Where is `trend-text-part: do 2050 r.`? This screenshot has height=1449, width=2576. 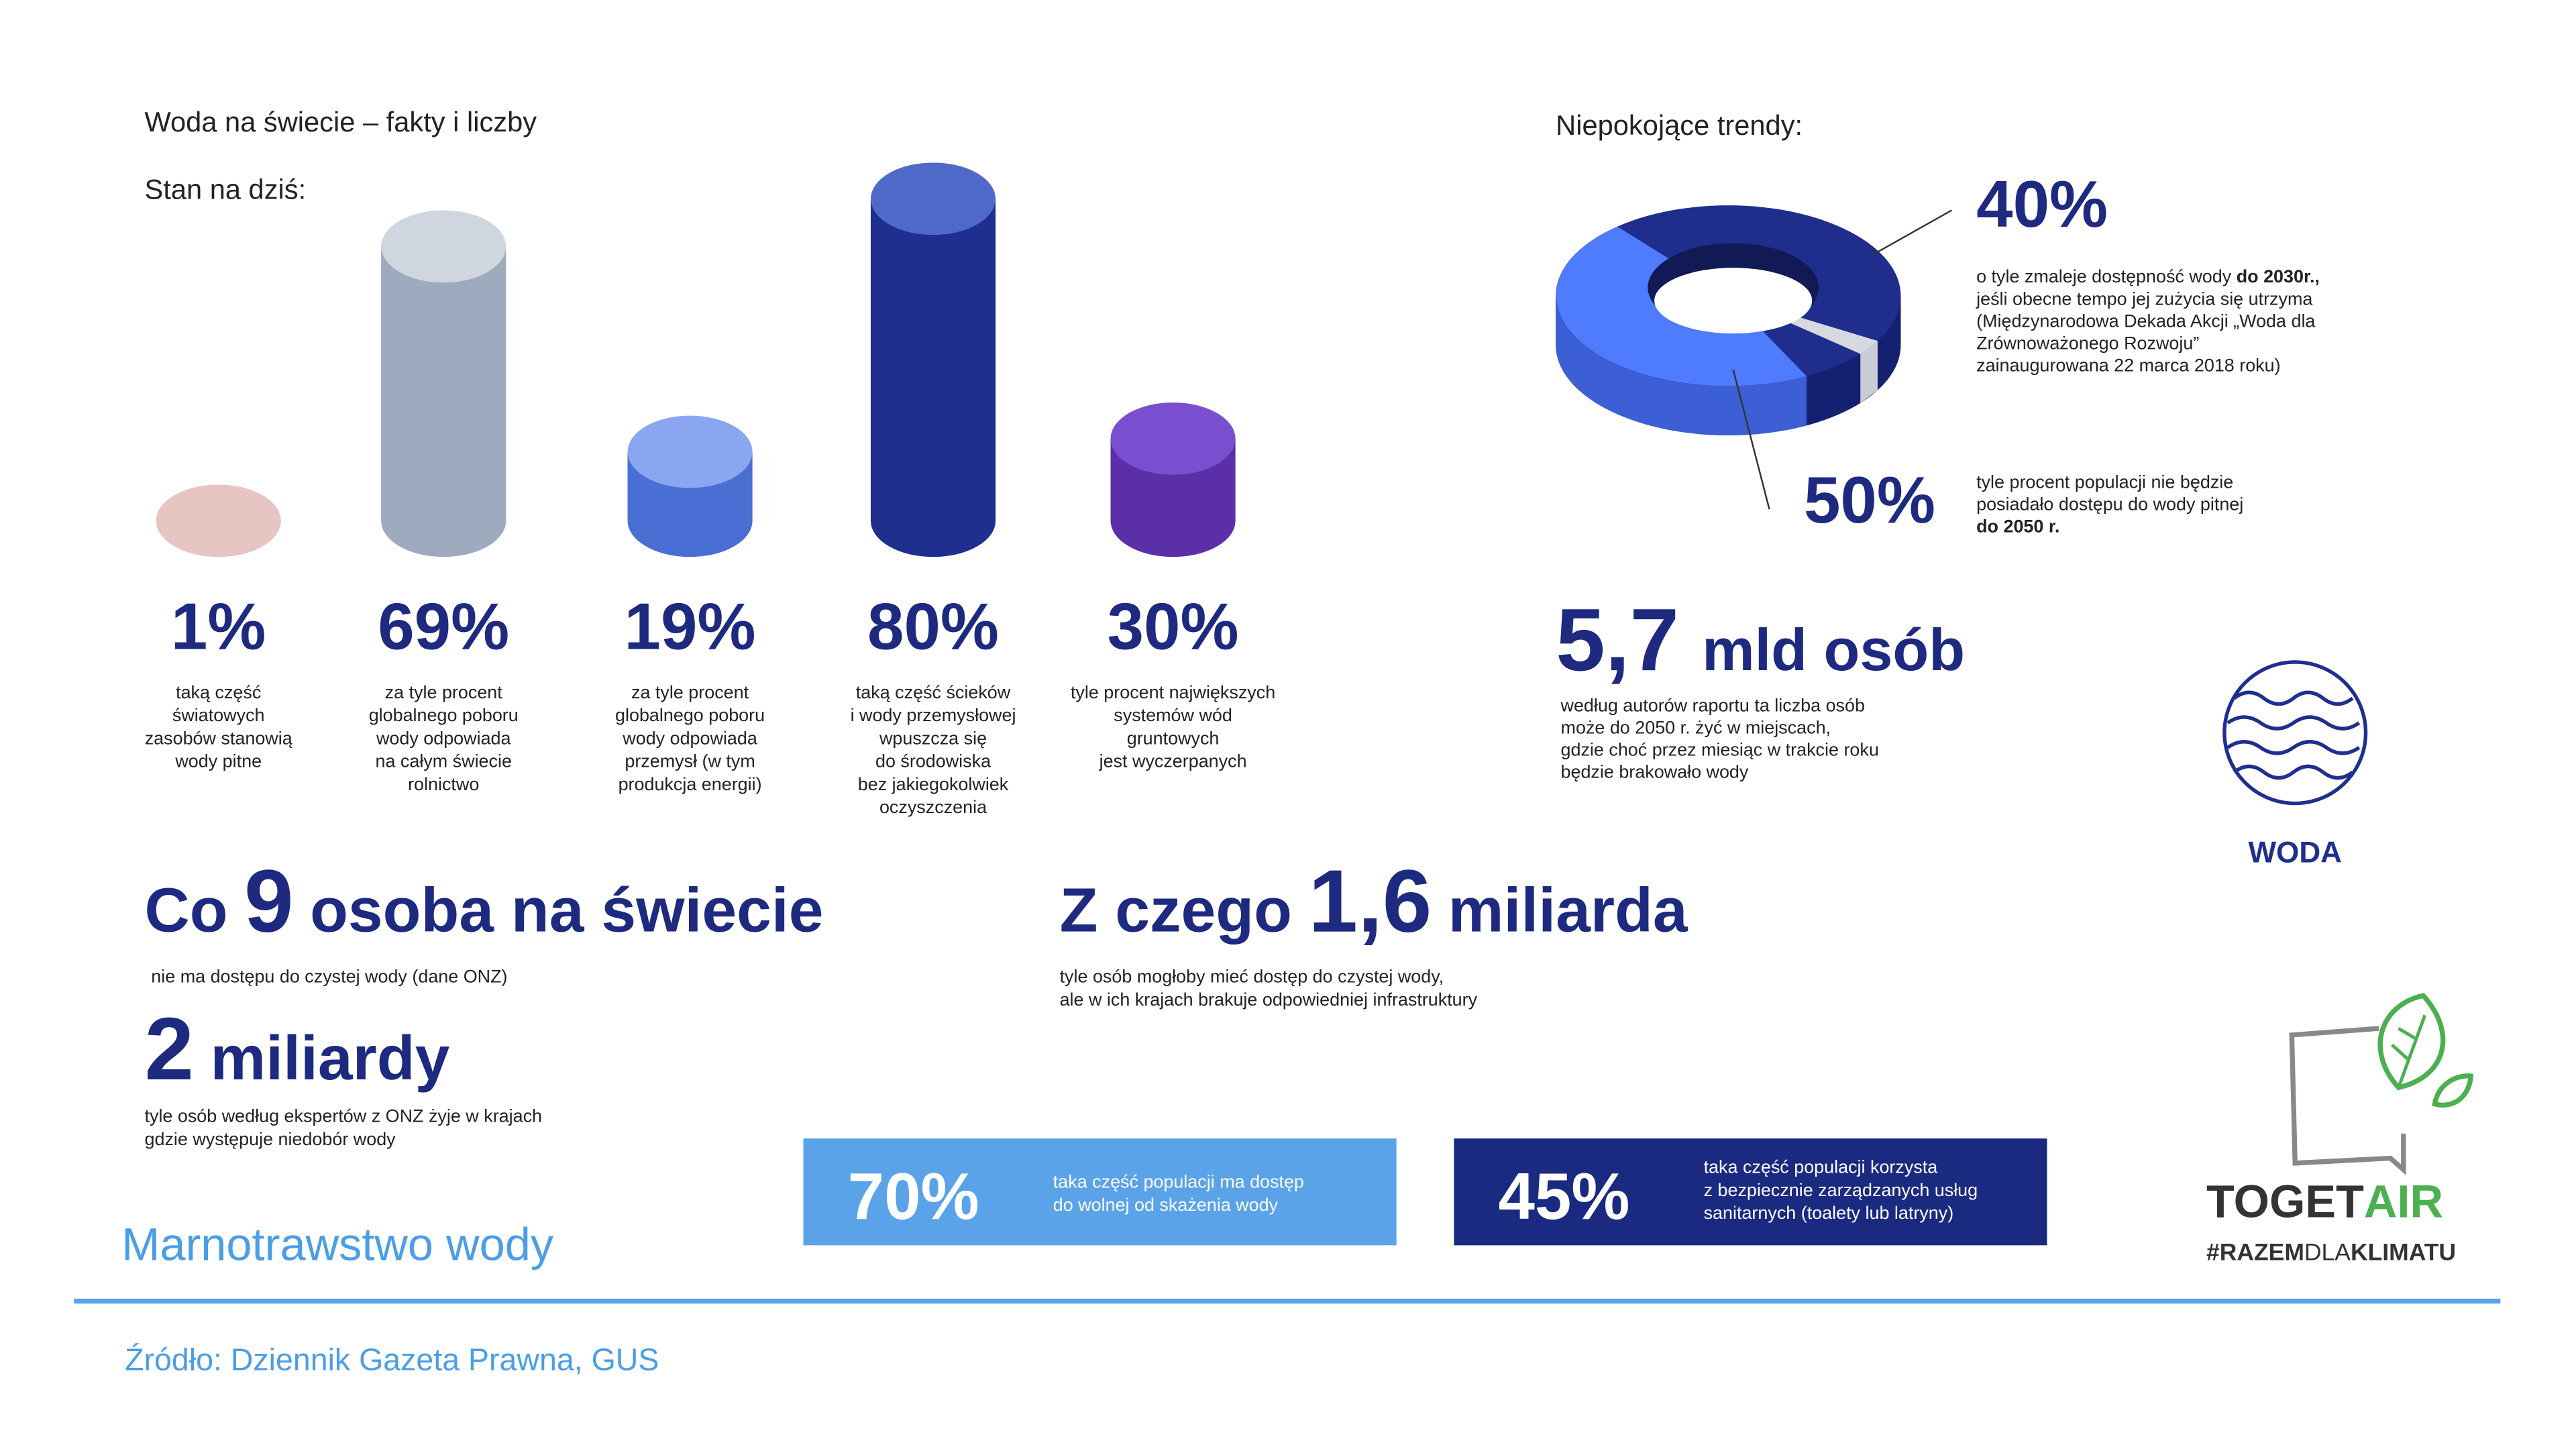
trend-text-part: do 2050 r. is located at coordinates (2017, 526).